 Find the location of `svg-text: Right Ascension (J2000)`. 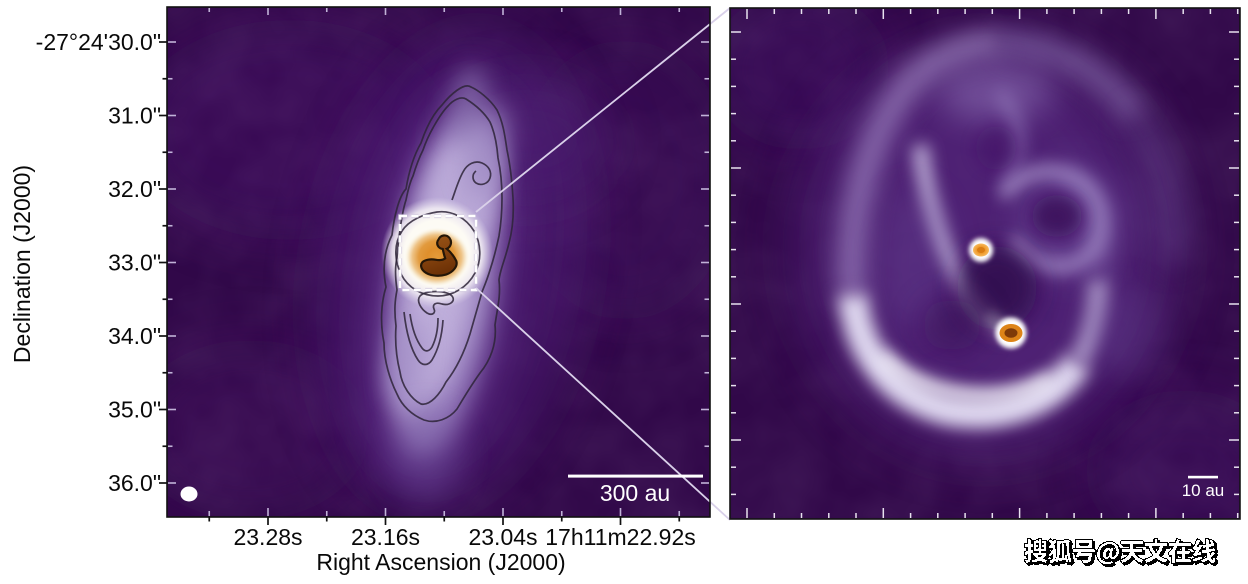

svg-text: Right Ascension (J2000) is located at coordinates (440, 562).